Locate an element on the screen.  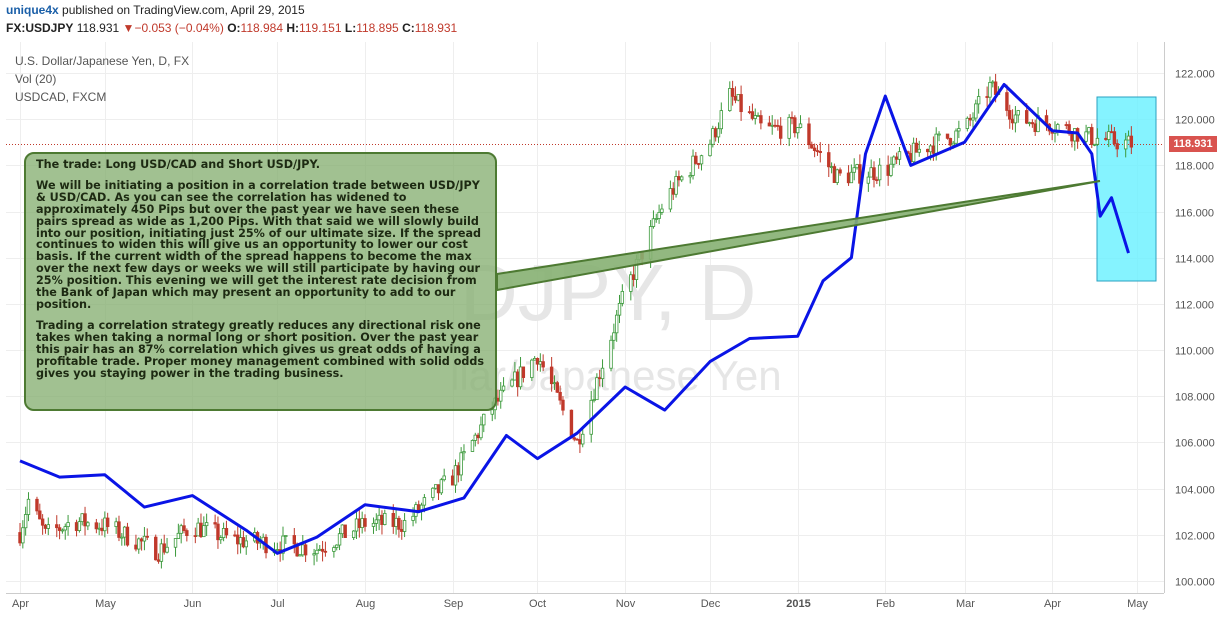
open-value: 118.984 is located at coordinates (262, 28).